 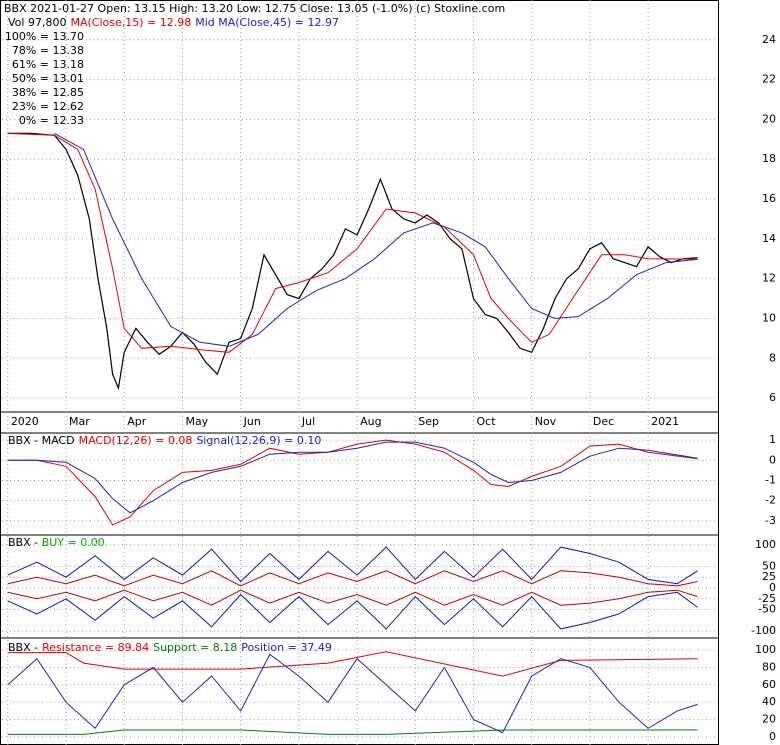 I want to click on y-tick-label: 60, so click(x=769, y=684).